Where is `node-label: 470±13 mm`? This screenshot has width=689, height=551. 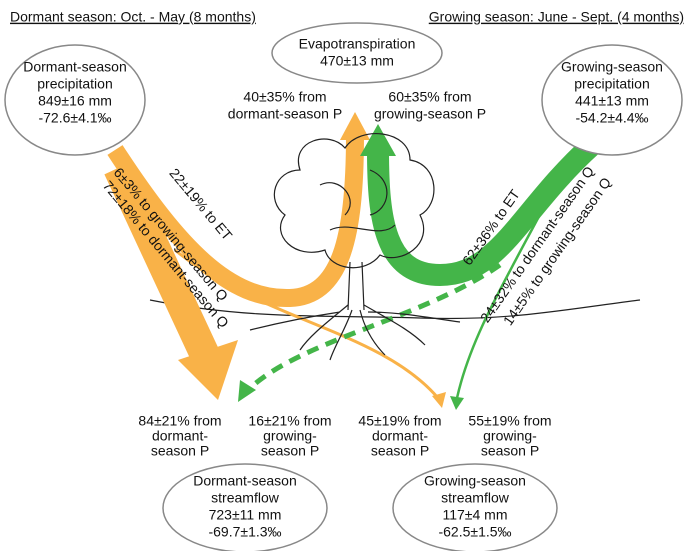 node-label: 470±13 mm is located at coordinates (357, 61).